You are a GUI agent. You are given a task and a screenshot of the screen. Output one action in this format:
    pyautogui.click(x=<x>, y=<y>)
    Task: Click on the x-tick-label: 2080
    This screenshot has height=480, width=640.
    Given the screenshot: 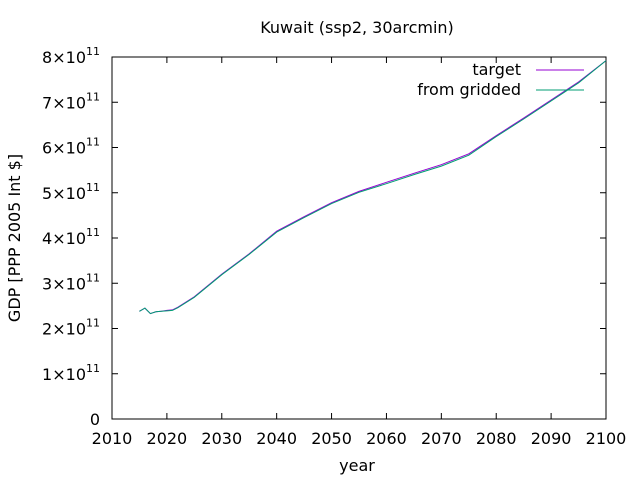 What is the action you would take?
    pyautogui.click(x=496, y=438)
    